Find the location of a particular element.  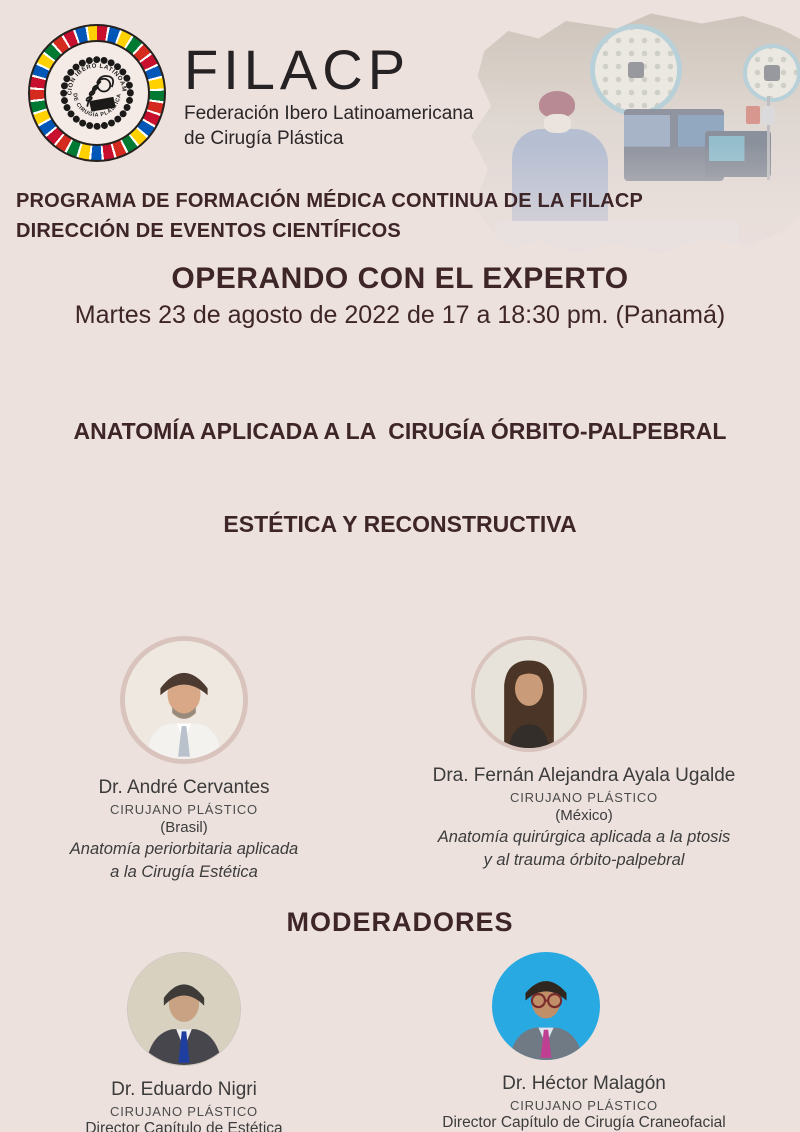

moderator2-portrait-icon is located at coordinates (546, 1005).